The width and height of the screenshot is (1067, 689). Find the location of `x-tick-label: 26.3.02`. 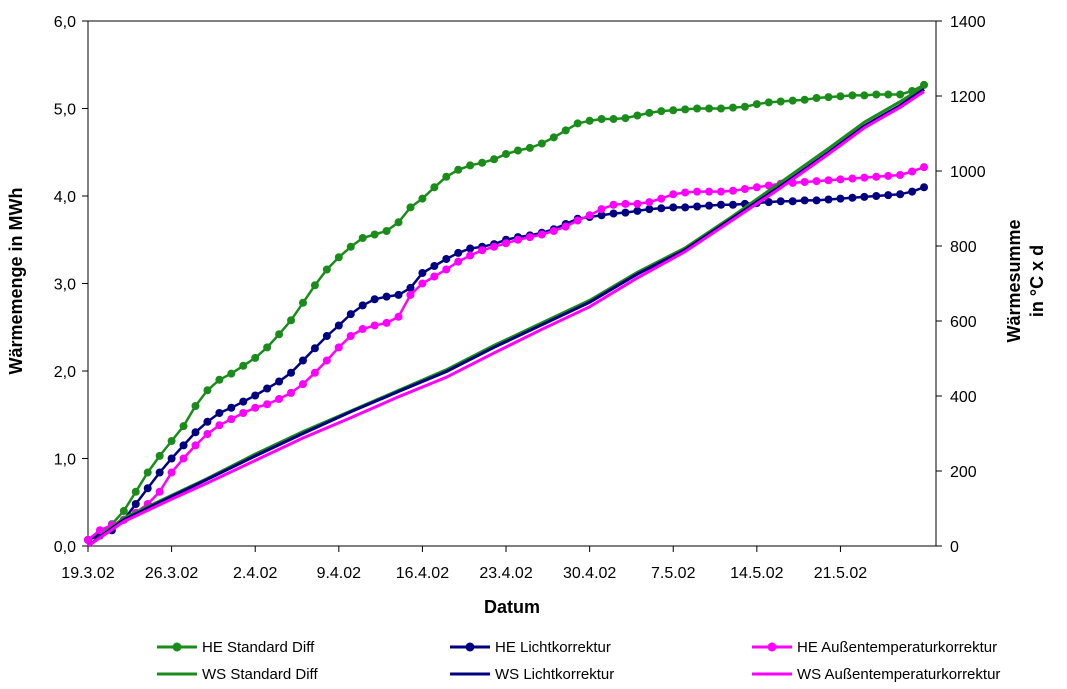

x-tick-label: 26.3.02 is located at coordinates (171, 573).